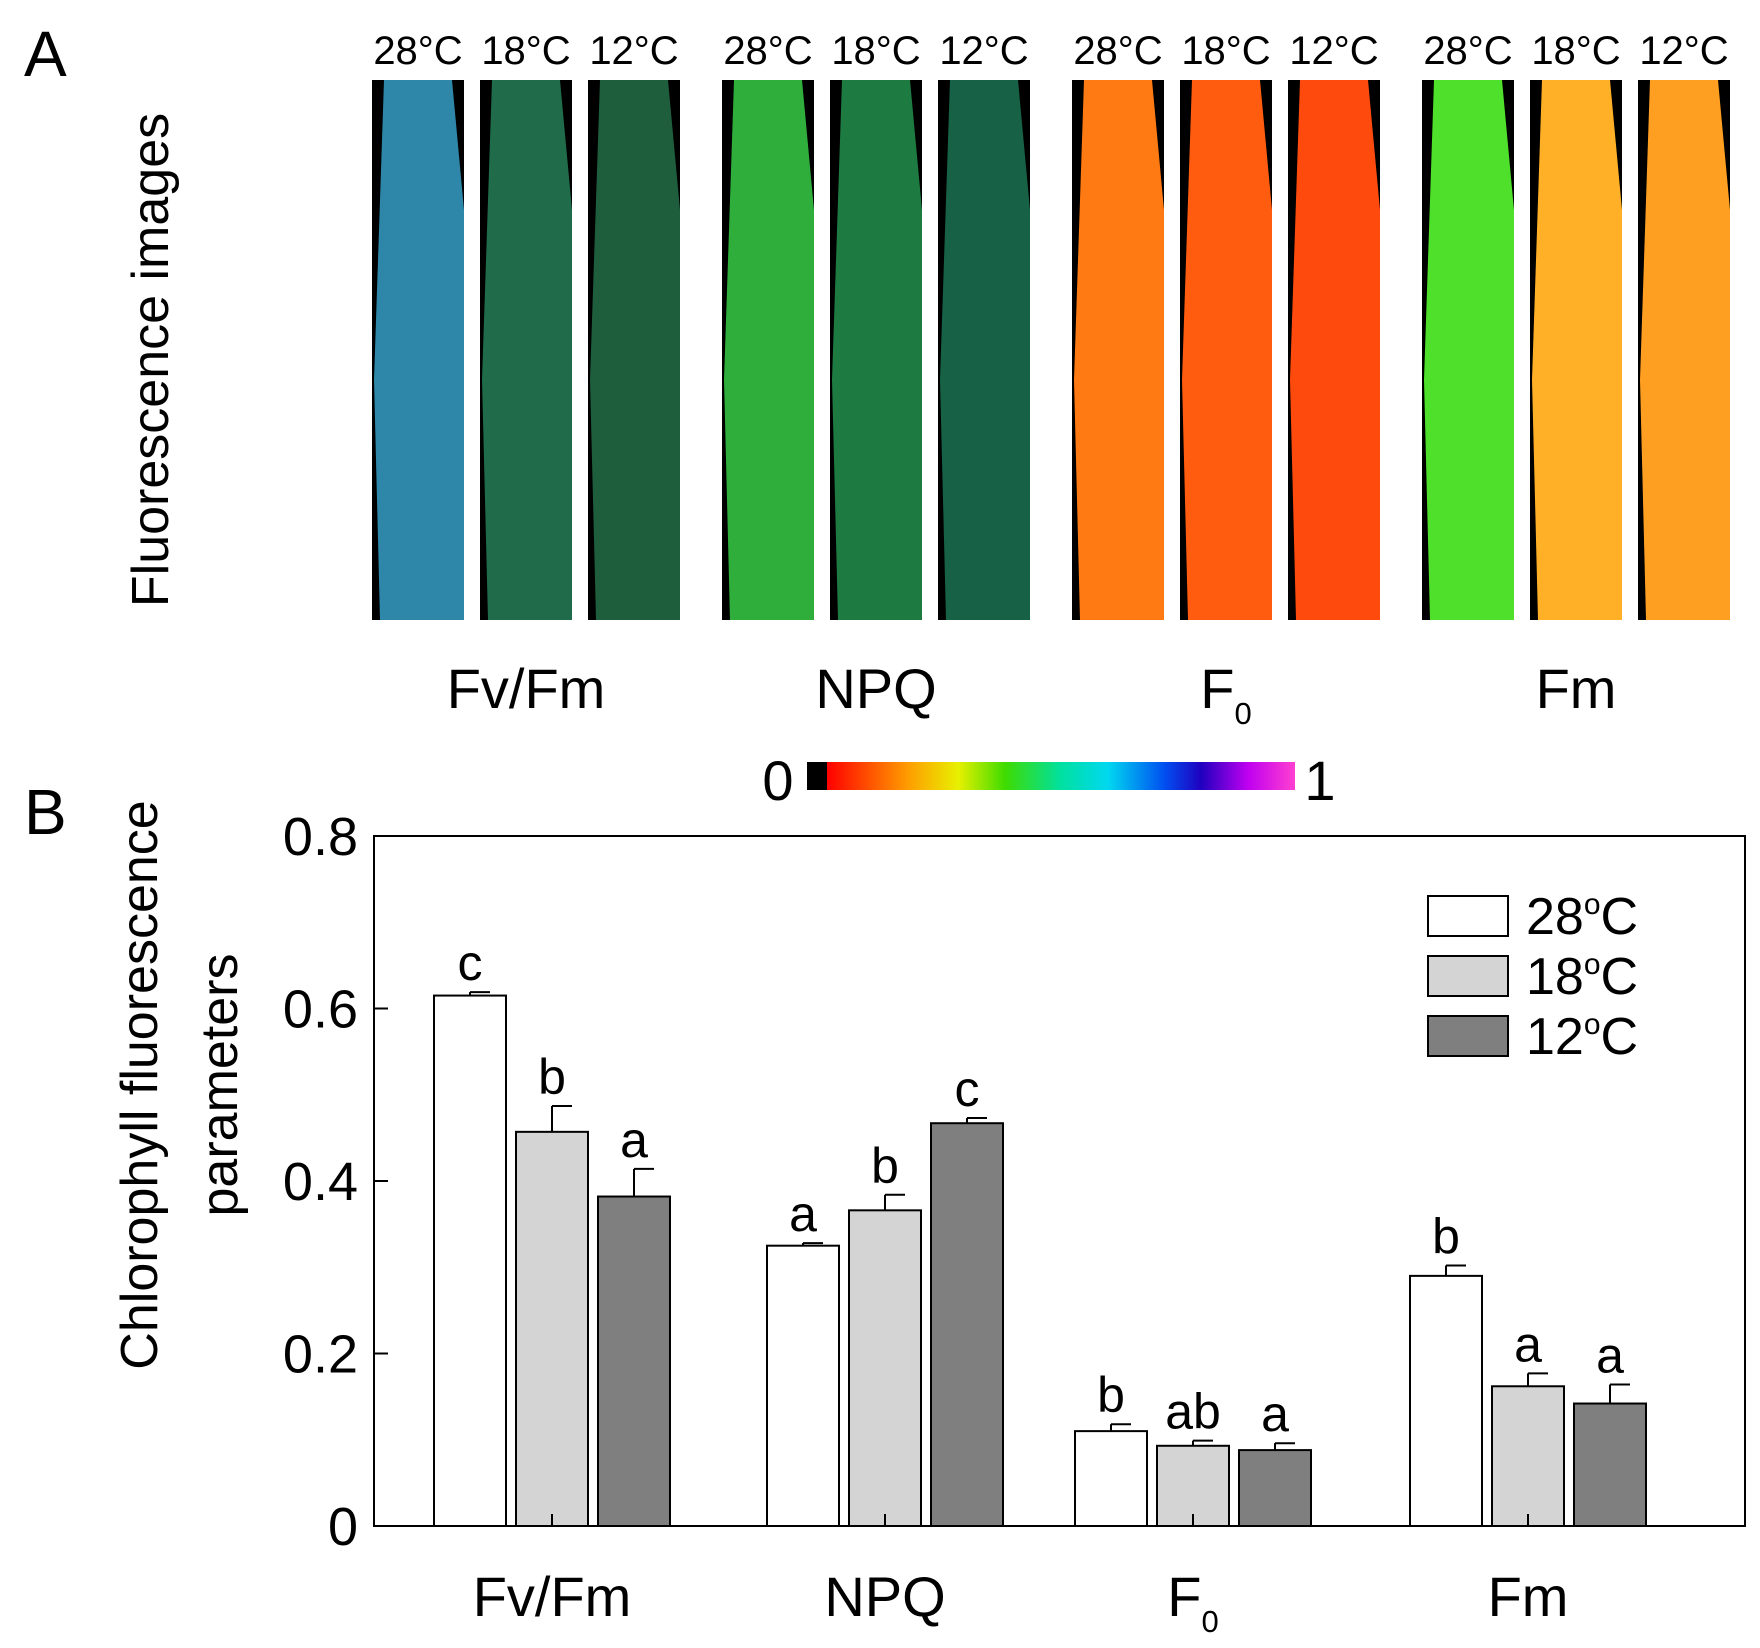 This screenshot has width=1760, height=1648. What do you see at coordinates (320, 1010) in the screenshot?
I see `y-tick-label: 0.6` at bounding box center [320, 1010].